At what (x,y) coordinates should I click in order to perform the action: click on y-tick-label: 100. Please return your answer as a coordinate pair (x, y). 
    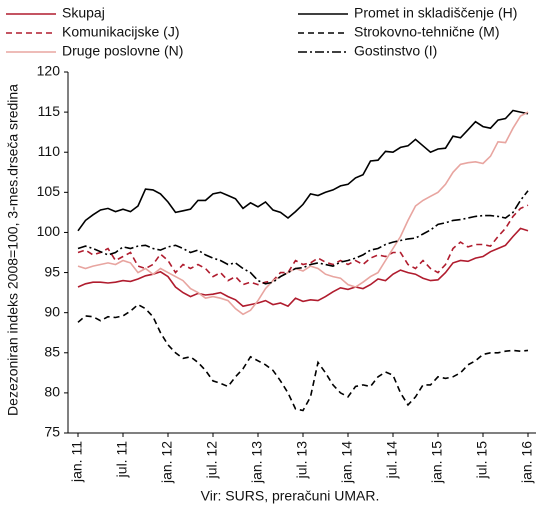
    Looking at the image, I should click on (49, 231).